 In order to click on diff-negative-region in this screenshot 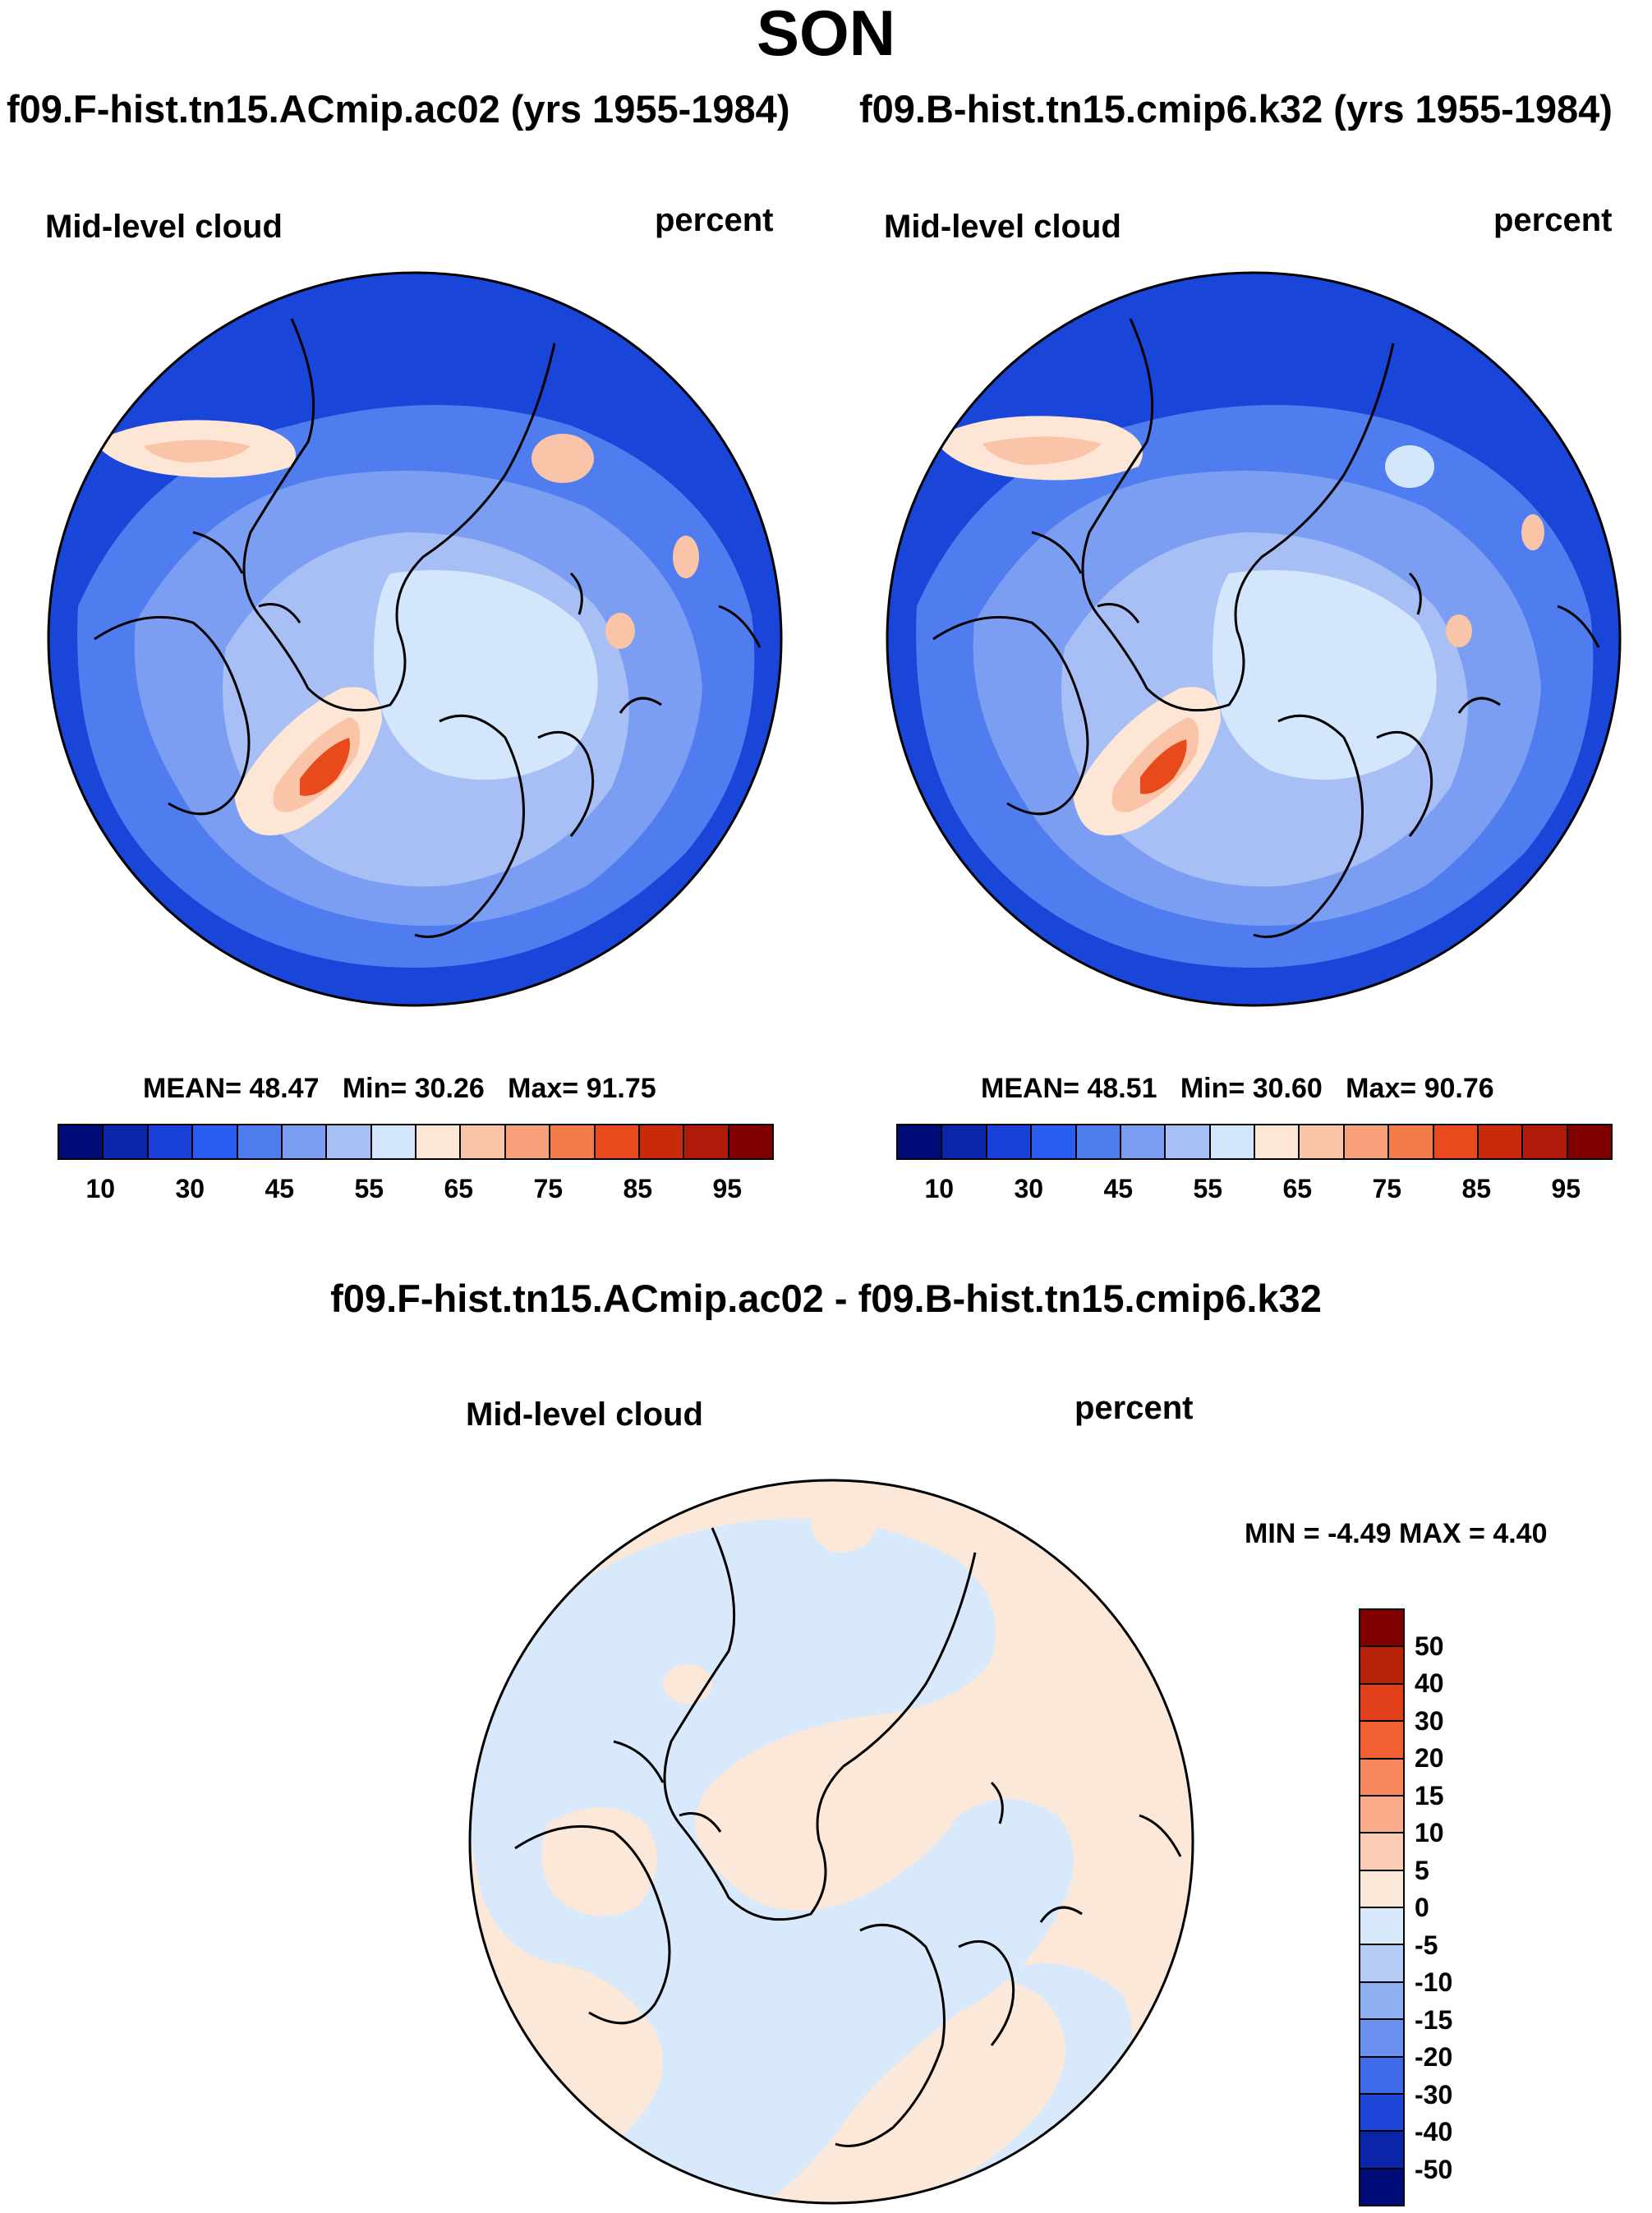, I will do `click(772, 1860)`.